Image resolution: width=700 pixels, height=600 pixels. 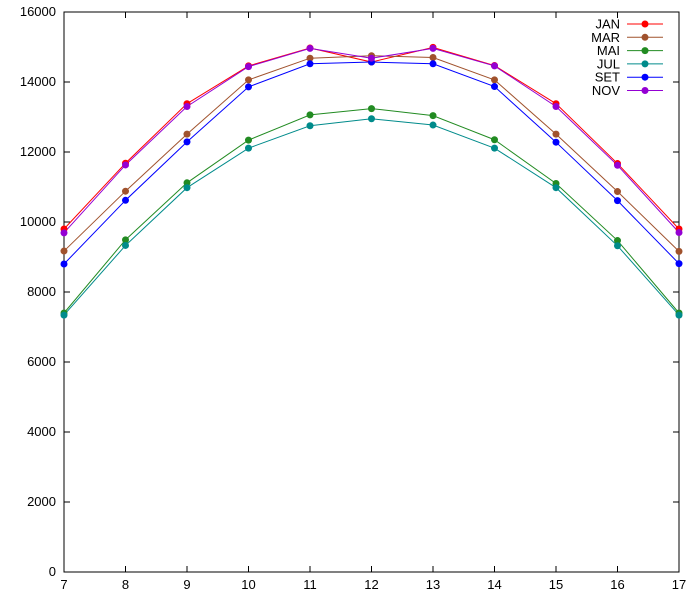 What do you see at coordinates (494, 584) in the screenshot?
I see `x-tick-label: 14` at bounding box center [494, 584].